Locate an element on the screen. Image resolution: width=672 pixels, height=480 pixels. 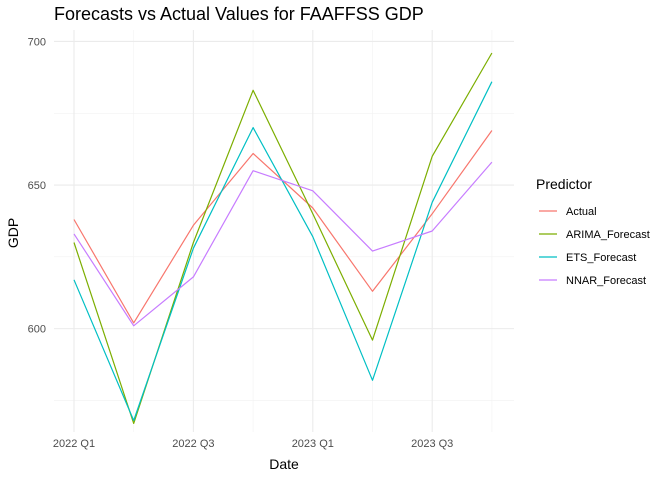
y-tick-label: 650 is located at coordinates (37, 186).